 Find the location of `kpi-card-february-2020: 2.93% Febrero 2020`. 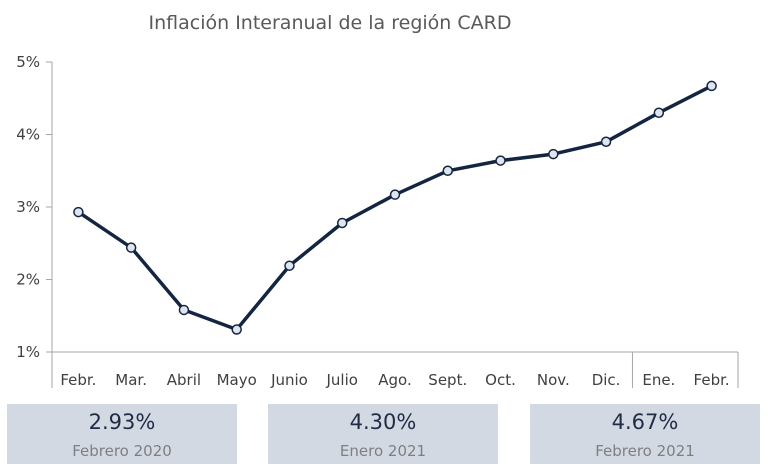

kpi-card-february-2020: 2.93% Febrero 2020 is located at coordinates (122, 434).